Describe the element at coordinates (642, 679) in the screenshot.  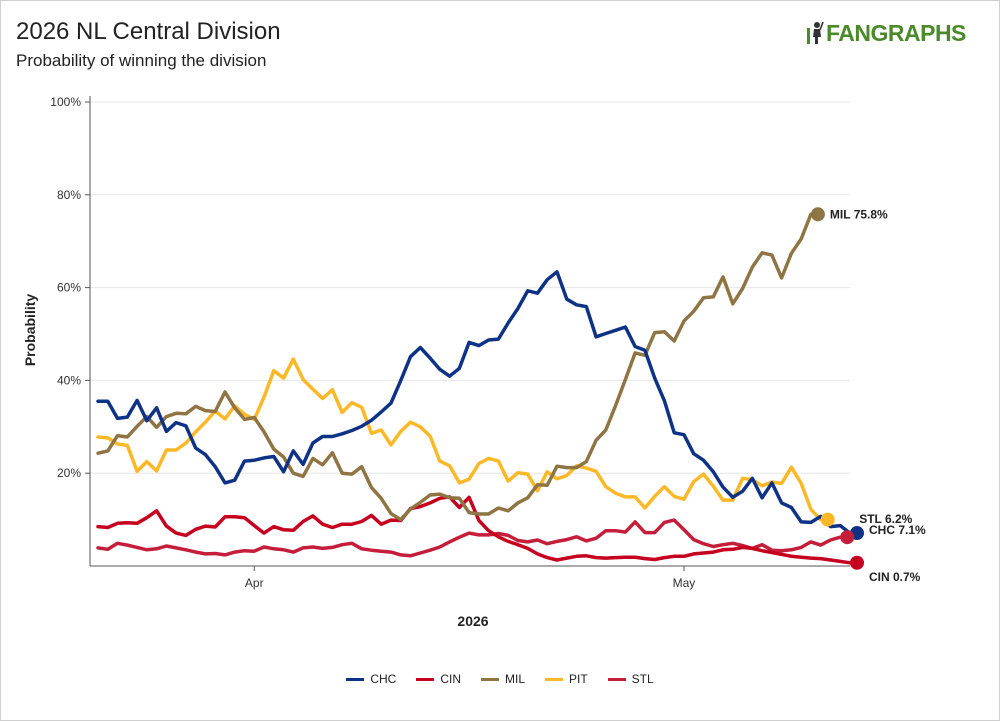
I see `legend-label: STL` at that location.